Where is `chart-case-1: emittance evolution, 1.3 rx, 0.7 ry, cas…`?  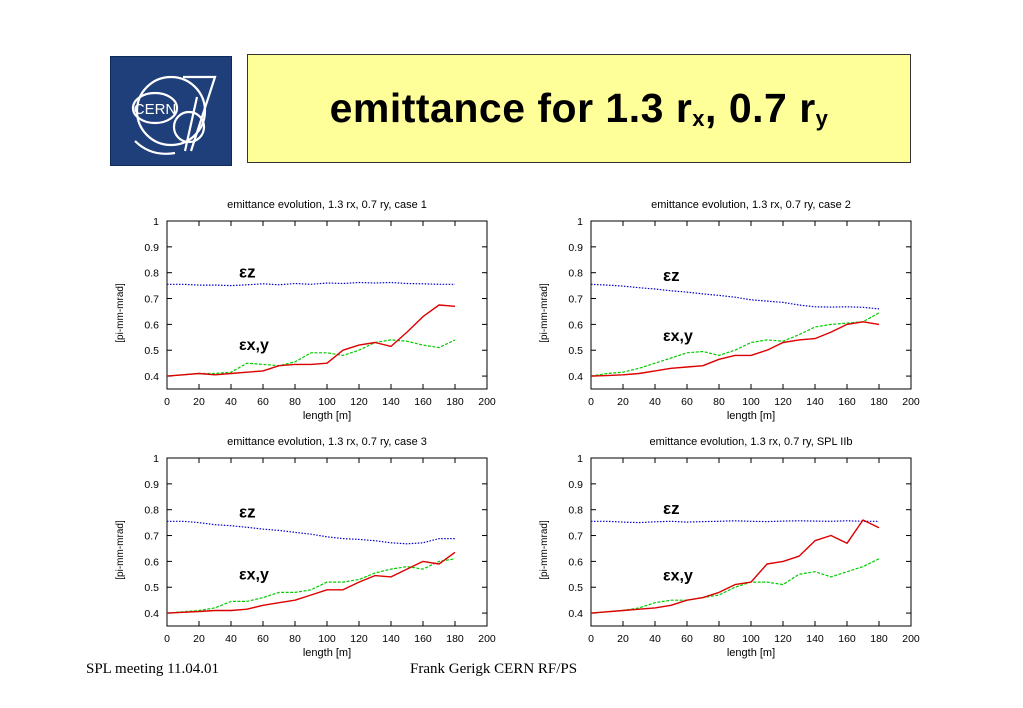
chart-case-1: emittance evolution, 1.3 rx, 0.7 ry, cas… is located at coordinates (305, 310).